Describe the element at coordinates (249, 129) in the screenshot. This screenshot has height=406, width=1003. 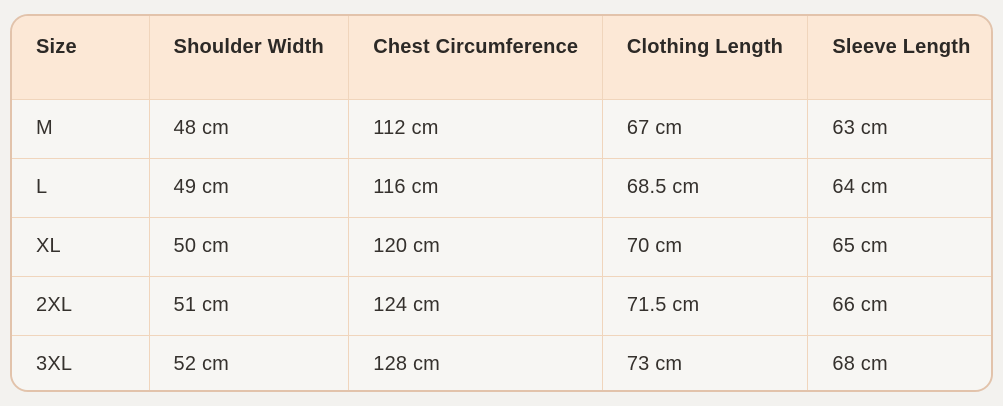
I see `shoulder-width-value: 48 cm` at that location.